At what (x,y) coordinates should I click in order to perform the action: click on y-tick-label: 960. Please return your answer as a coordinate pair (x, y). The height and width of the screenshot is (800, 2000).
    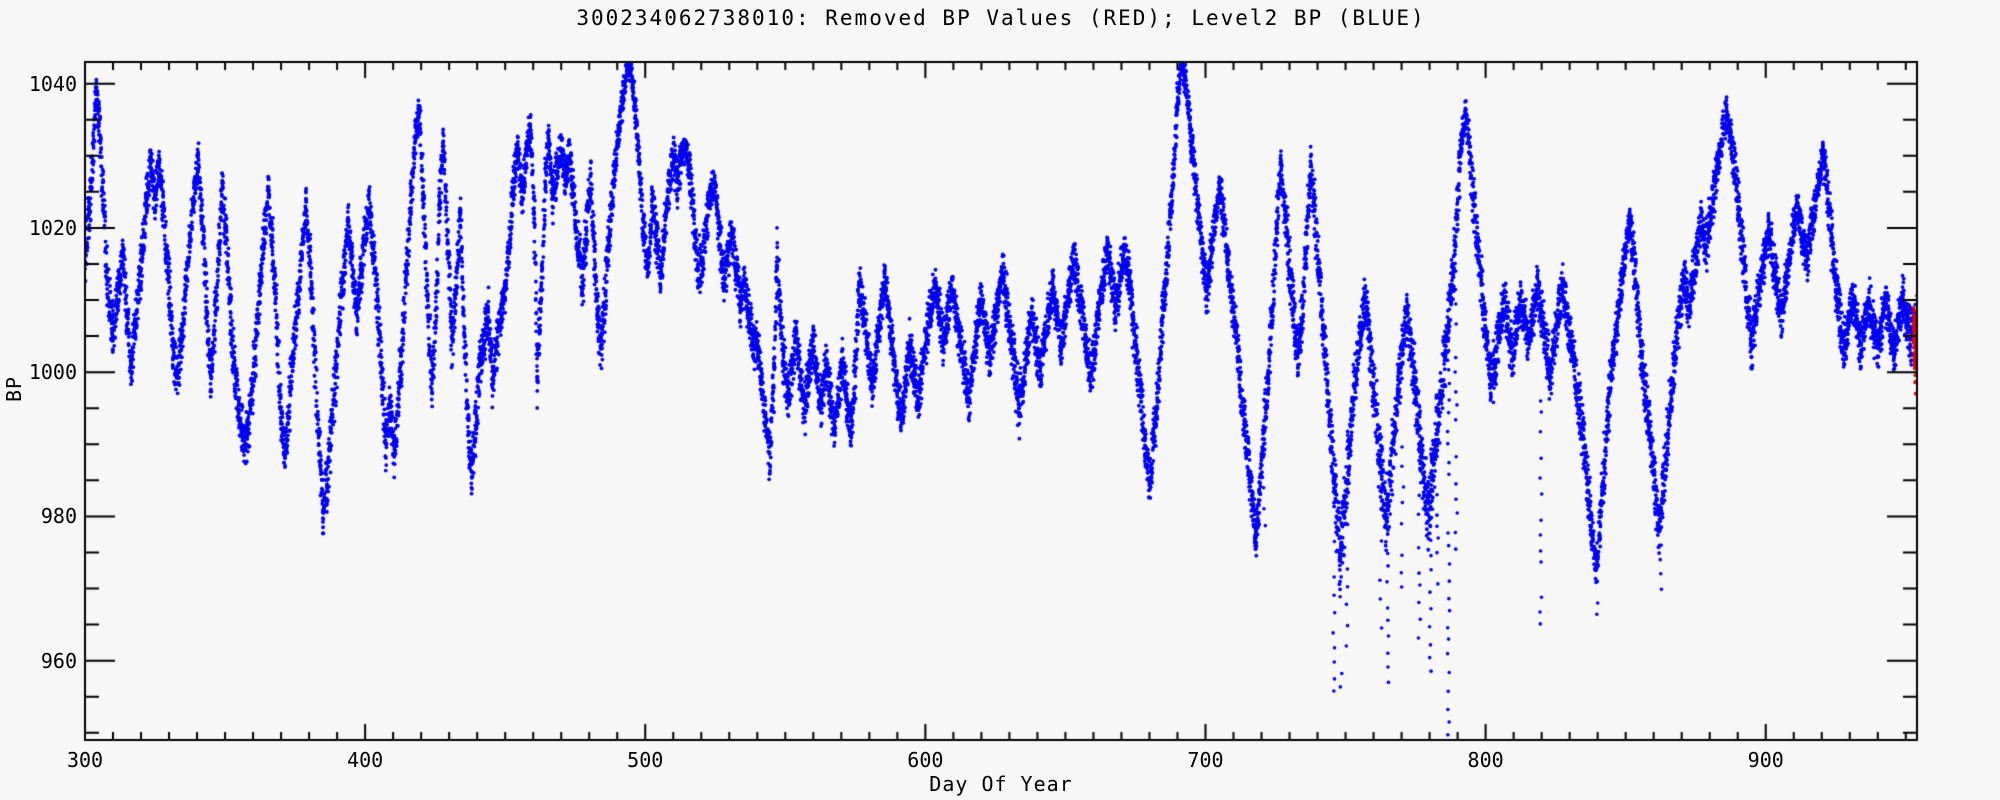
    Looking at the image, I should click on (58, 660).